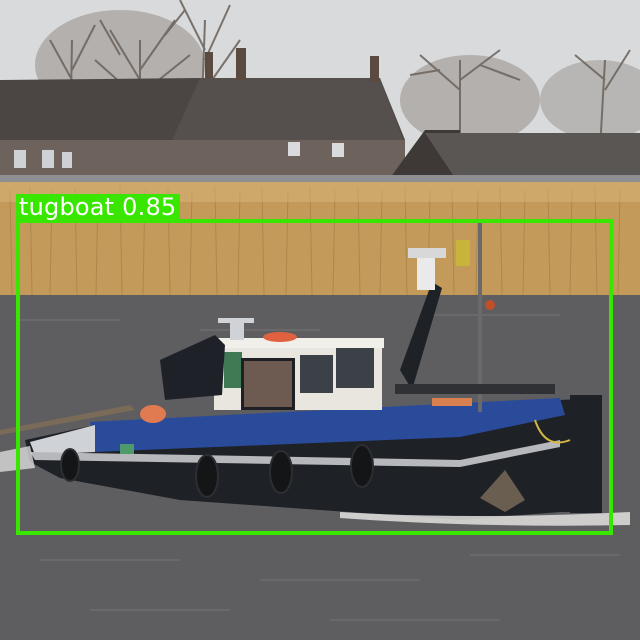 The image size is (640, 640). What do you see at coordinates (590, 100) in the screenshot?
I see `tree-canopy-far-right` at bounding box center [590, 100].